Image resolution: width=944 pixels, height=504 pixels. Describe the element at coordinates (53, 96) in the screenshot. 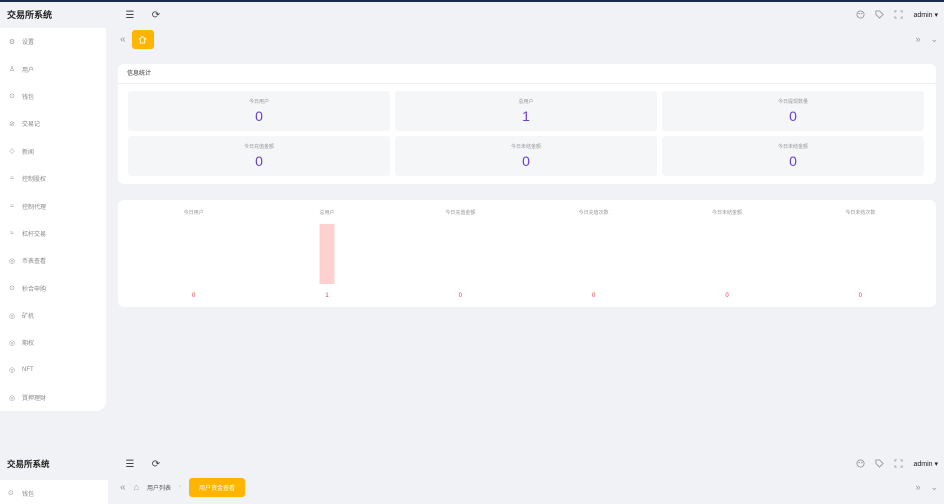

I see `sidebar-item-2: ⊙ 钱包` at that location.